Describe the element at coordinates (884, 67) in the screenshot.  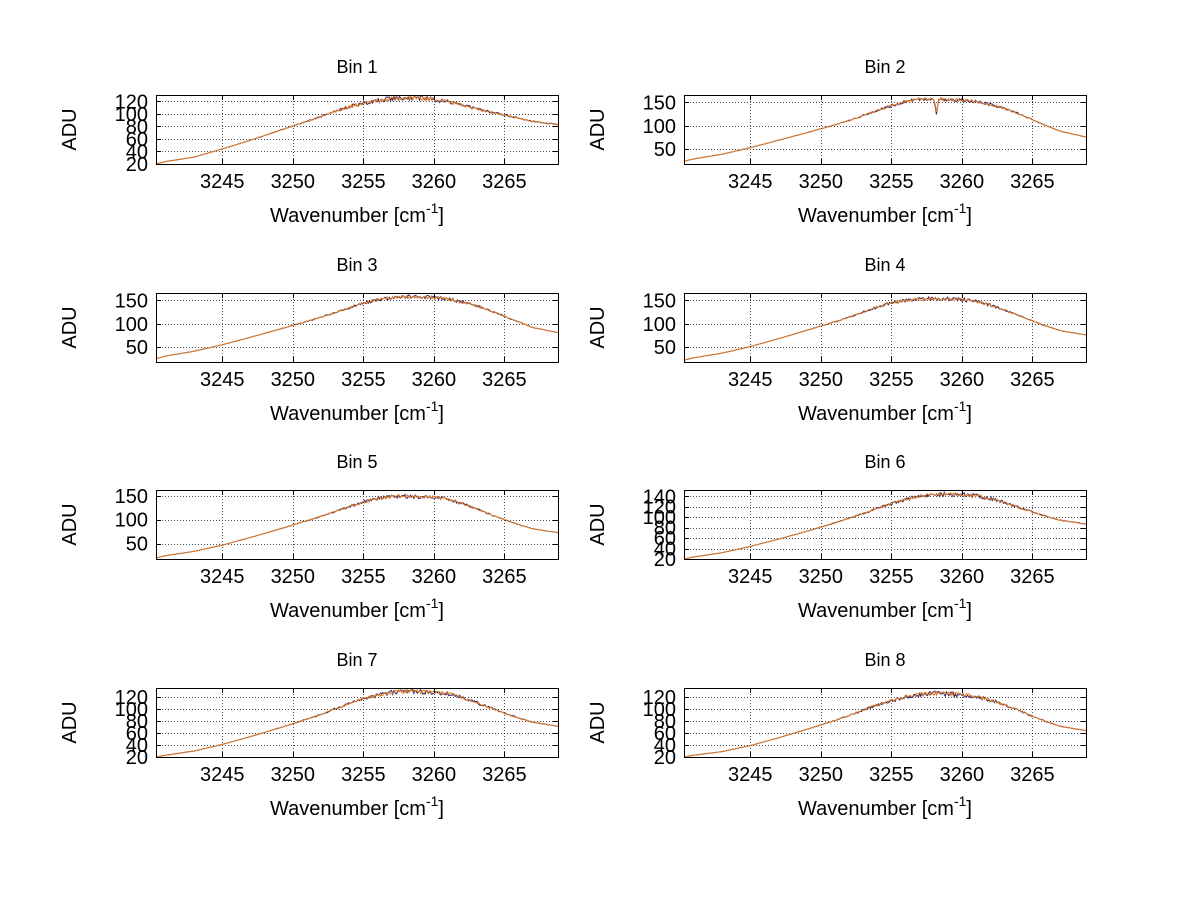
I see `subplot-title: Bin 2` at that location.